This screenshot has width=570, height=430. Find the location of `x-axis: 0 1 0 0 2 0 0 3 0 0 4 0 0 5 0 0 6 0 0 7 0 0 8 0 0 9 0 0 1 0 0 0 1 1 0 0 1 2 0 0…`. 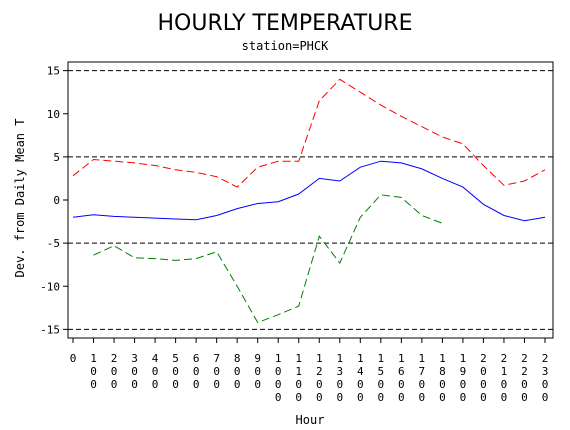

x-axis: 0 1 0 0 2 0 0 3 0 0 4 0 0 5 0 0 6 0 0 7 0 0 8 0 0 9 0 0 1 0 0 0 1 1 0 0 1 2 0 0… is located at coordinates (309, 371).